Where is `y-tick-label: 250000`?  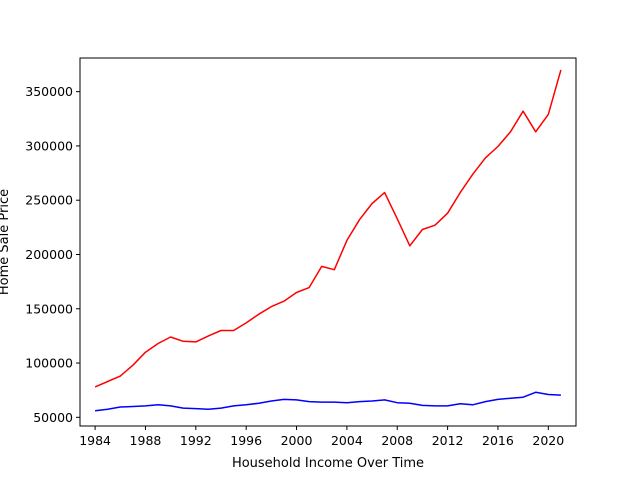 y-tick-label: 250000 is located at coordinates (49, 200).